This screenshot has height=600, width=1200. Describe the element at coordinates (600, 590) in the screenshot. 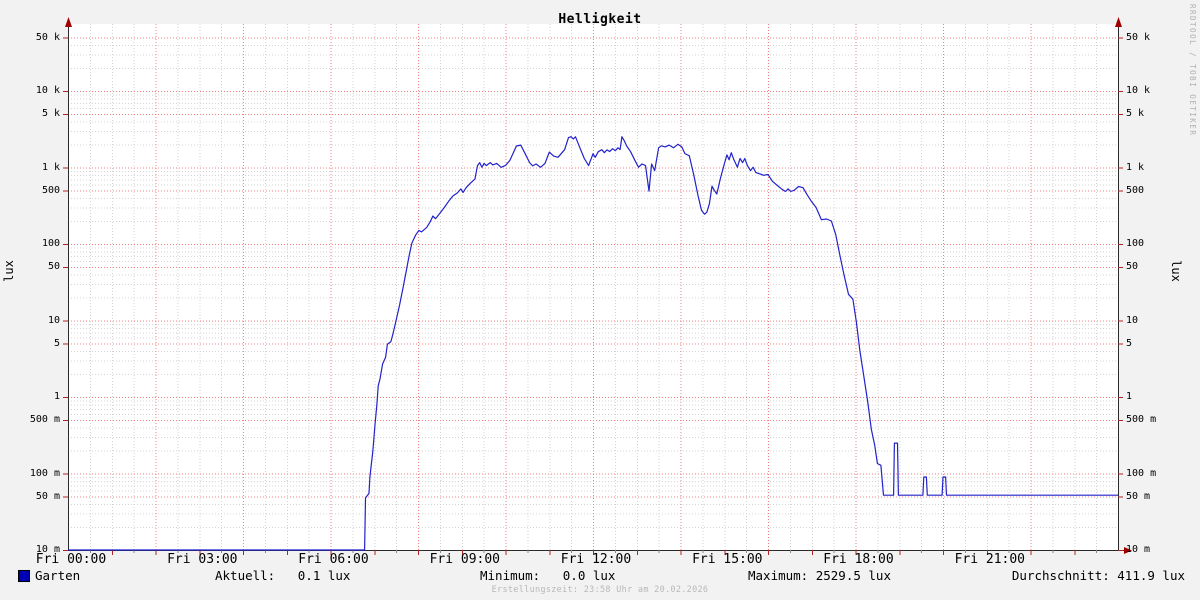

I see `creation-time-footer: Erstellungszeit: 23:58 Uhr am 20.02.2026` at that location.